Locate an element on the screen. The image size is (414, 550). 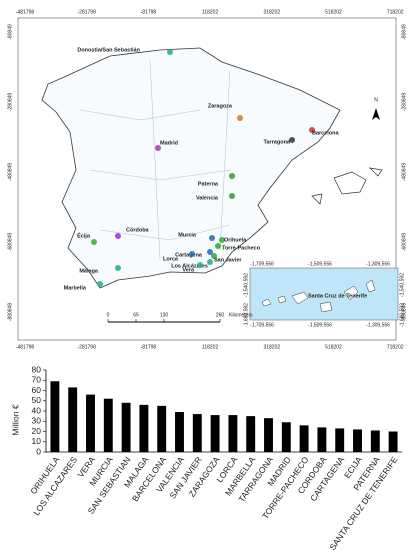
map-x-tick-label: 318202 is located at coordinates (271, 12).